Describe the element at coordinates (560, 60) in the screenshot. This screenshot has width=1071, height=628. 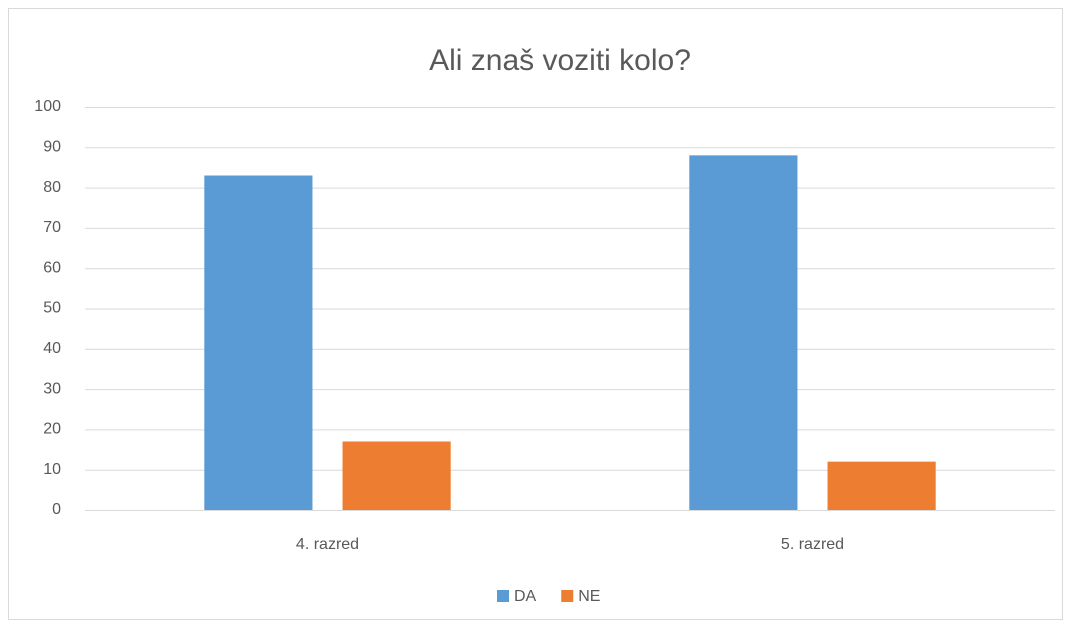
I see `chart-title: Ali znaš voziti kolo?` at that location.